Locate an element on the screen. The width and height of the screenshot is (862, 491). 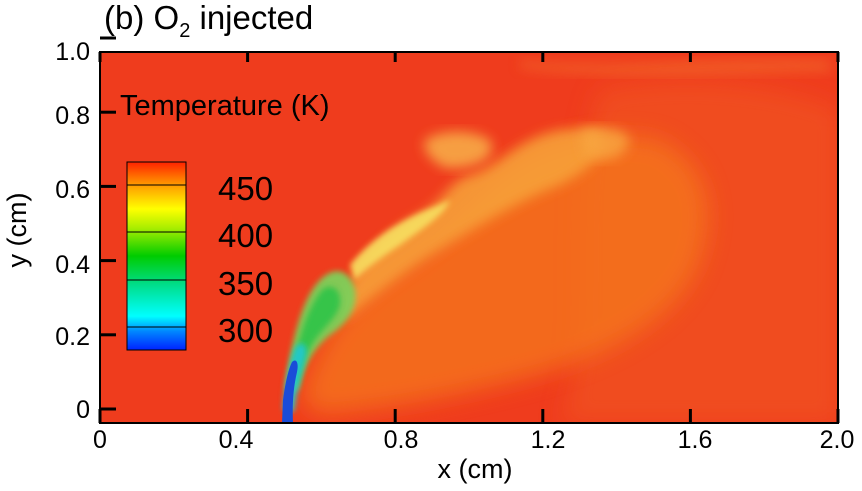
y-tick-label: 0.6 is located at coordinates (72, 190).